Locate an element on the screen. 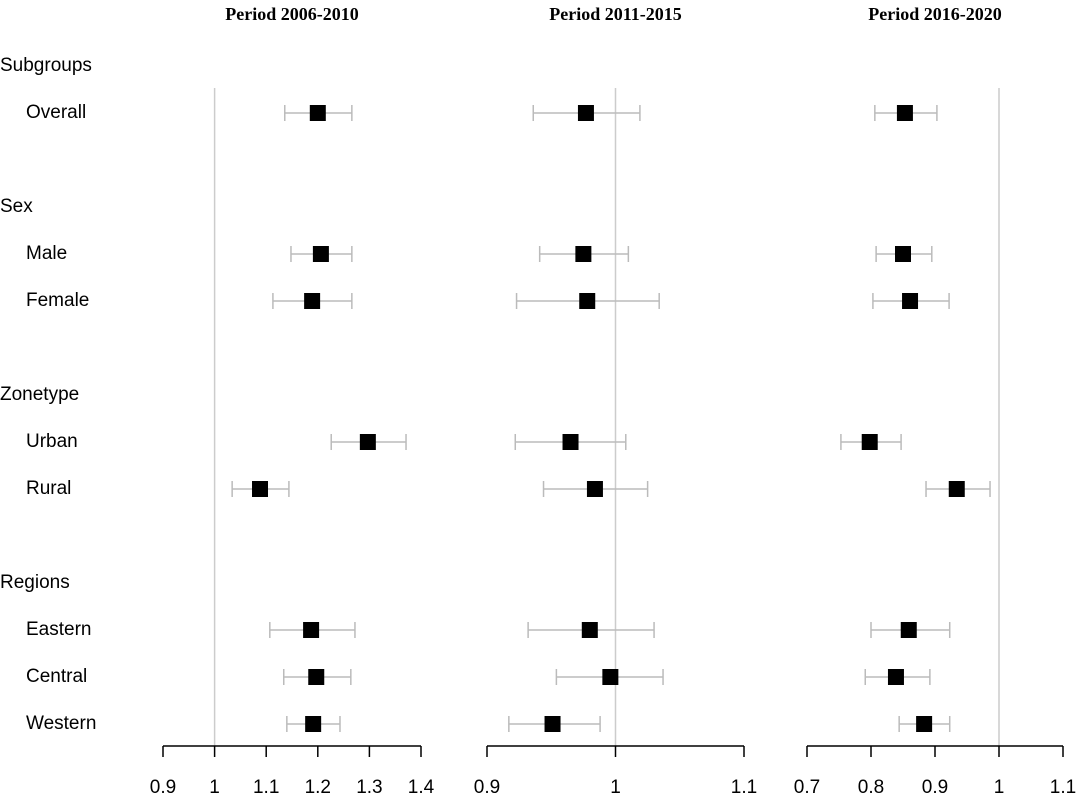 The width and height of the screenshot is (1080, 803). row-label: Central is located at coordinates (56, 676).